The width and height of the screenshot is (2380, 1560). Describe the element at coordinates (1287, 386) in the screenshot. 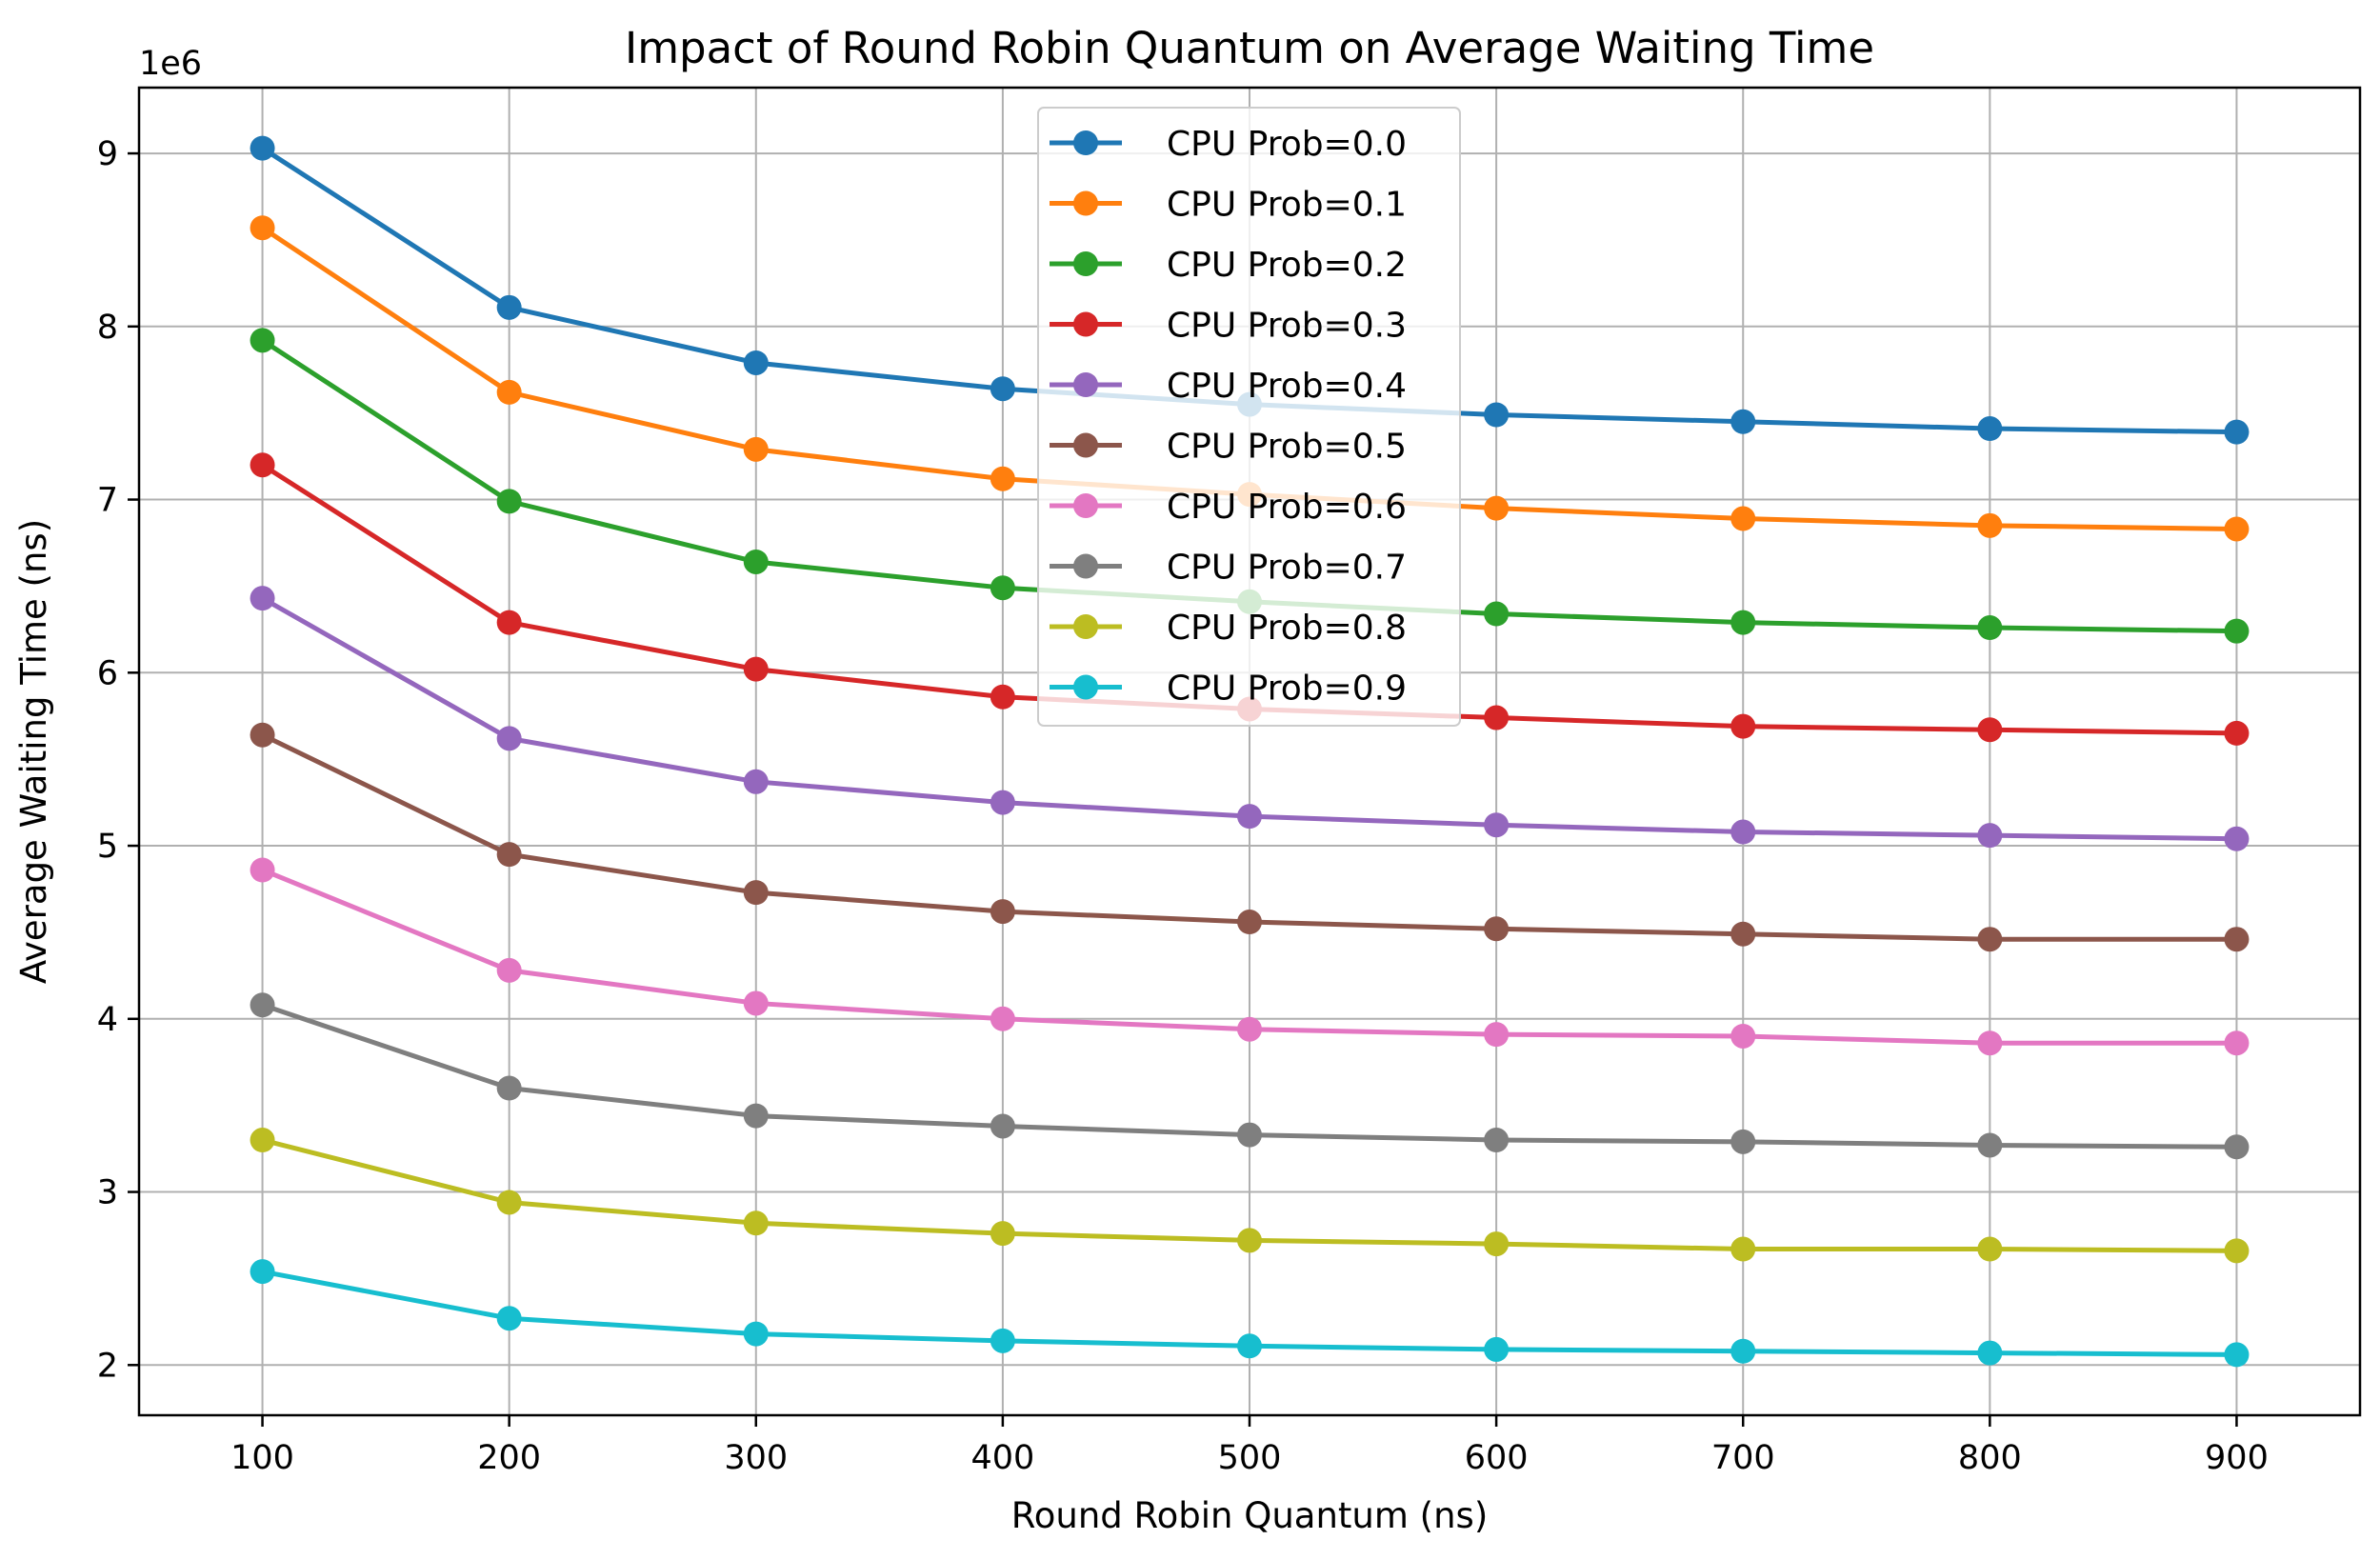

I see `legend-label: CPU Prob=0.4` at that location.